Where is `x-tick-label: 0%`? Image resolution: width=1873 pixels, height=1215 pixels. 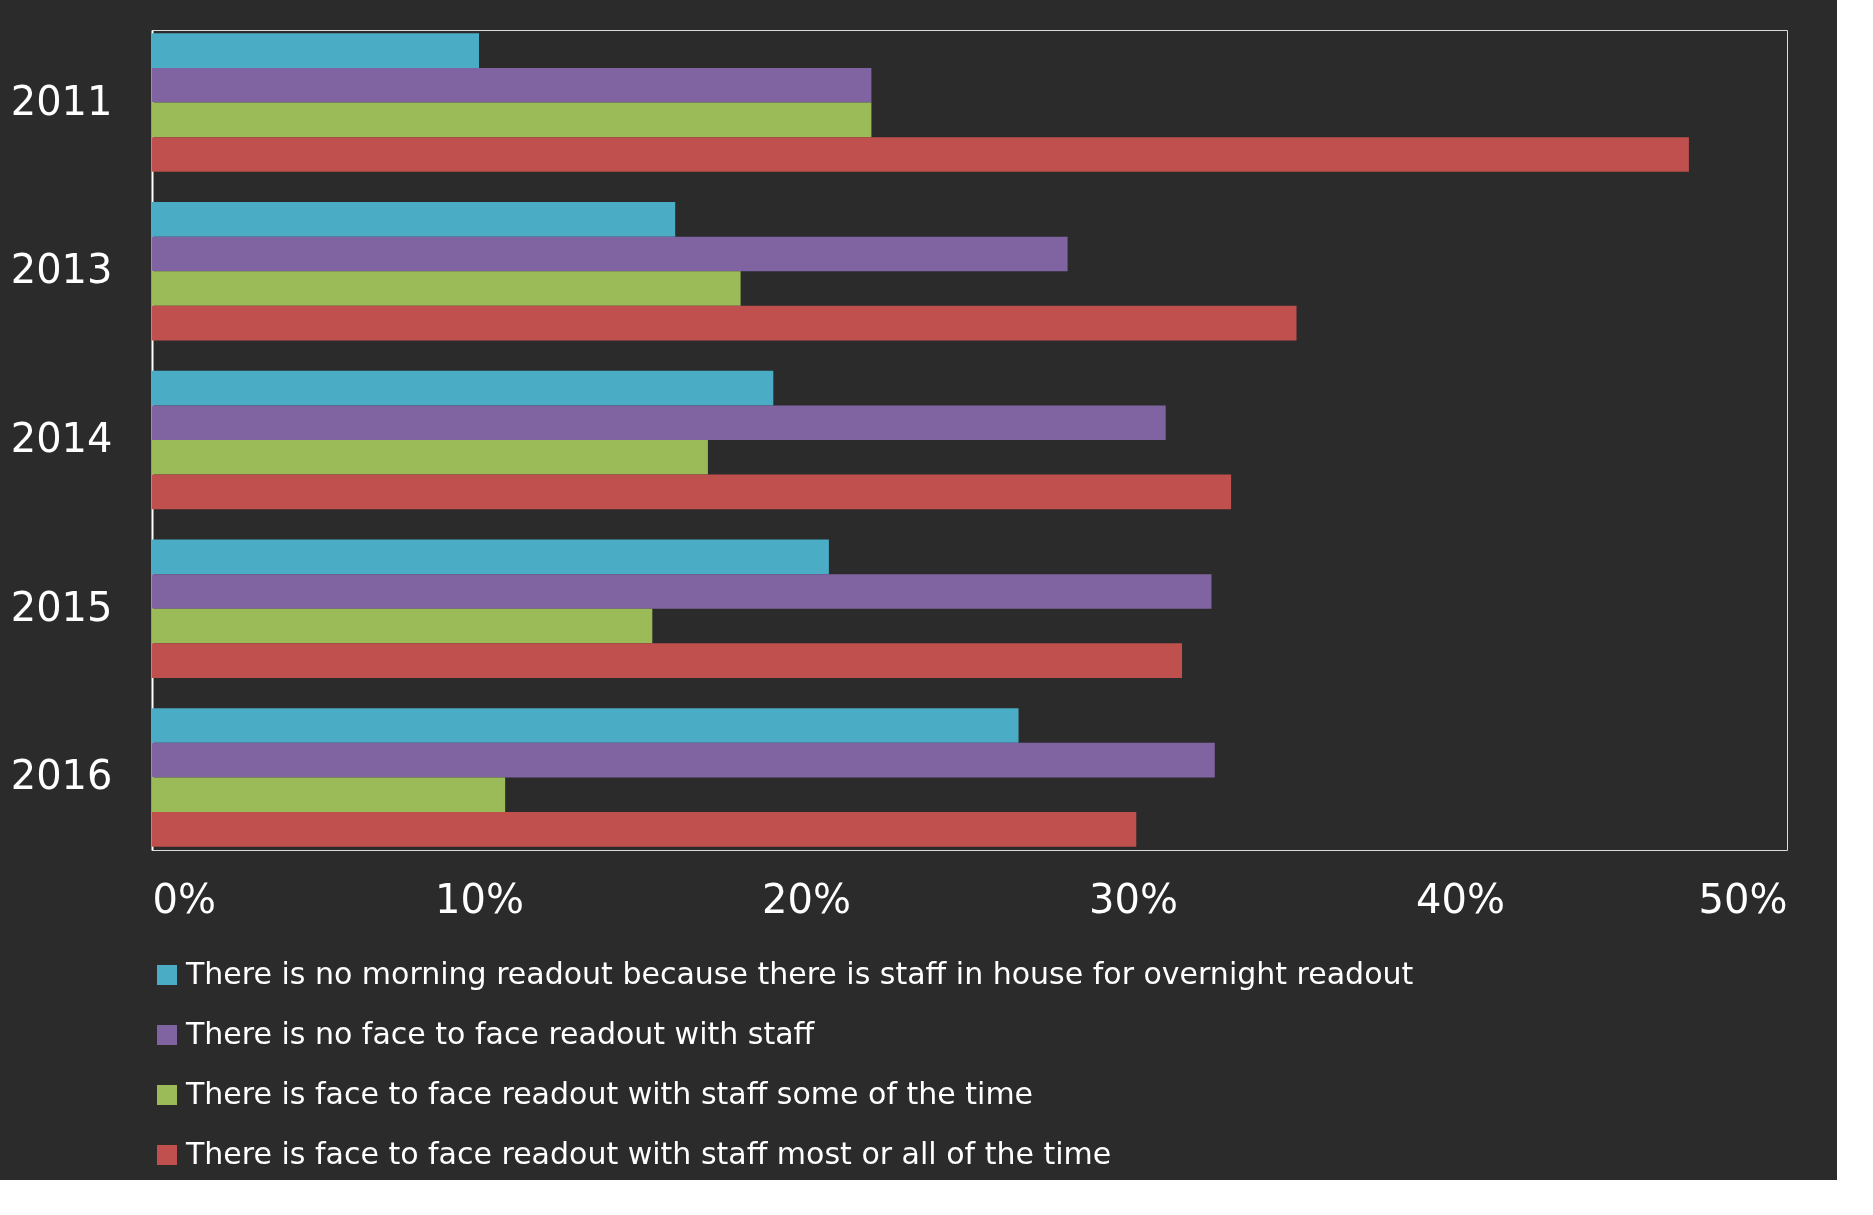
x-tick-label: 0% is located at coordinates (184, 898).